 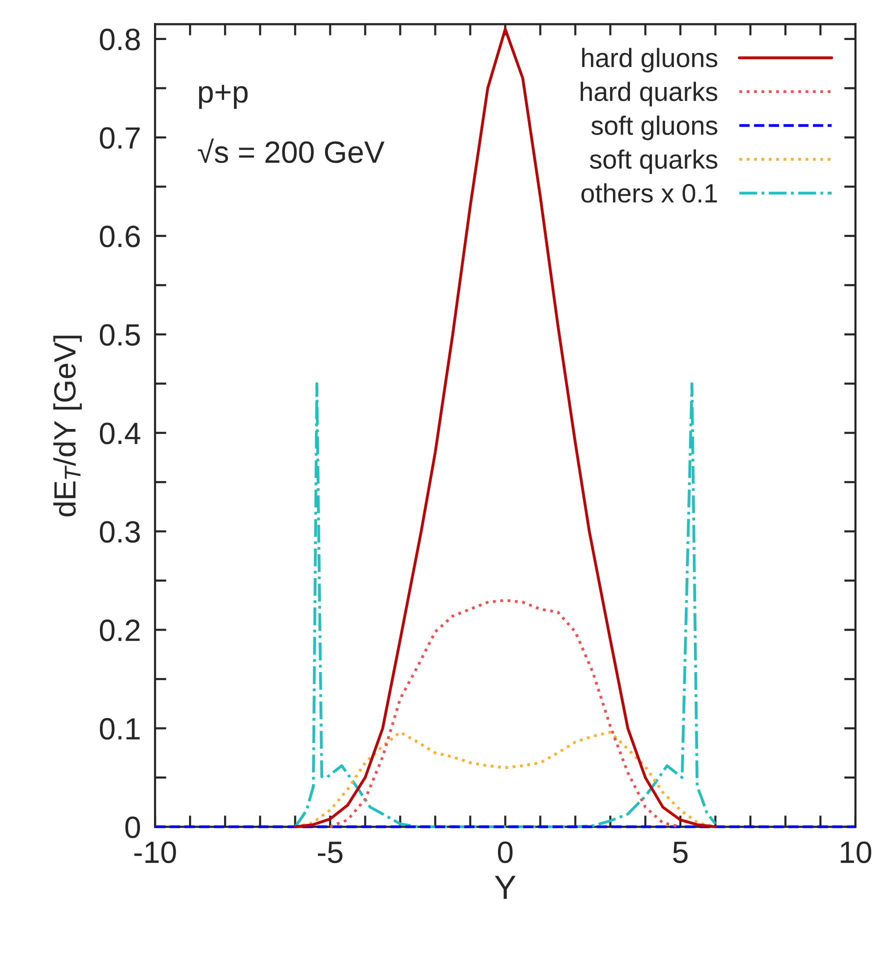 I want to click on y-tick-label: 0.1, so click(x=120, y=729).